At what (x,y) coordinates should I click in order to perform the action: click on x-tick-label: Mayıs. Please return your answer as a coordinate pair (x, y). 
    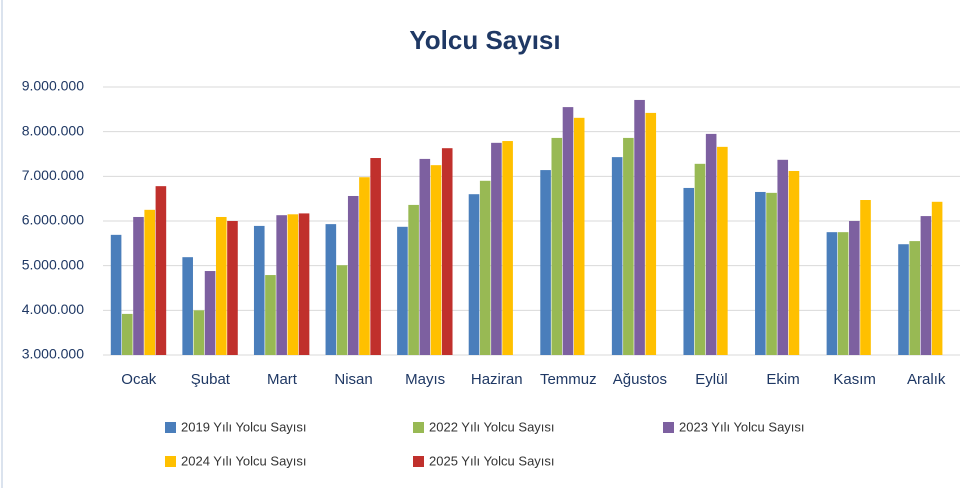
    Looking at the image, I should click on (425, 379).